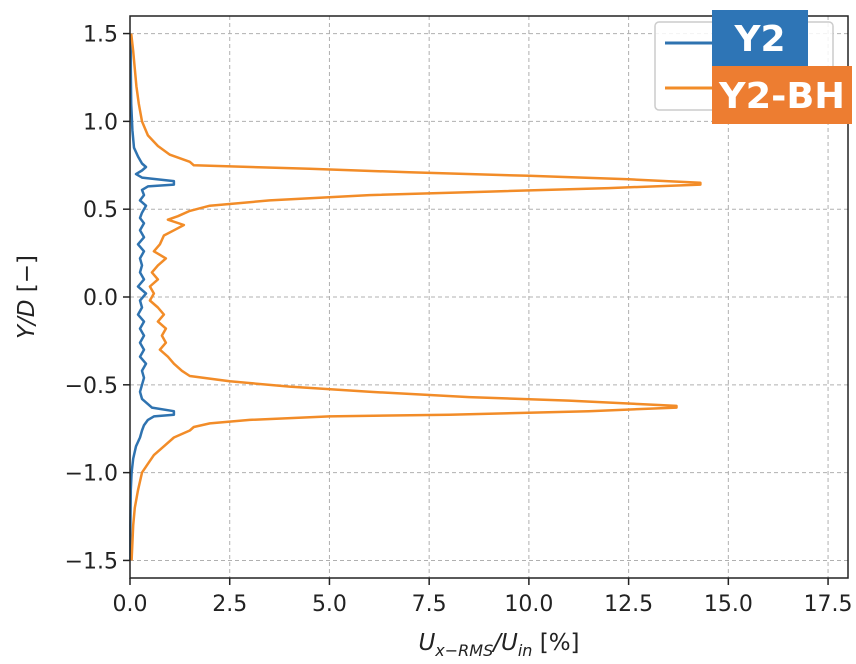 The width and height of the screenshot is (856, 664). Describe the element at coordinates (91, 474) in the screenshot. I see `y-tick-label: −1.0` at that location.